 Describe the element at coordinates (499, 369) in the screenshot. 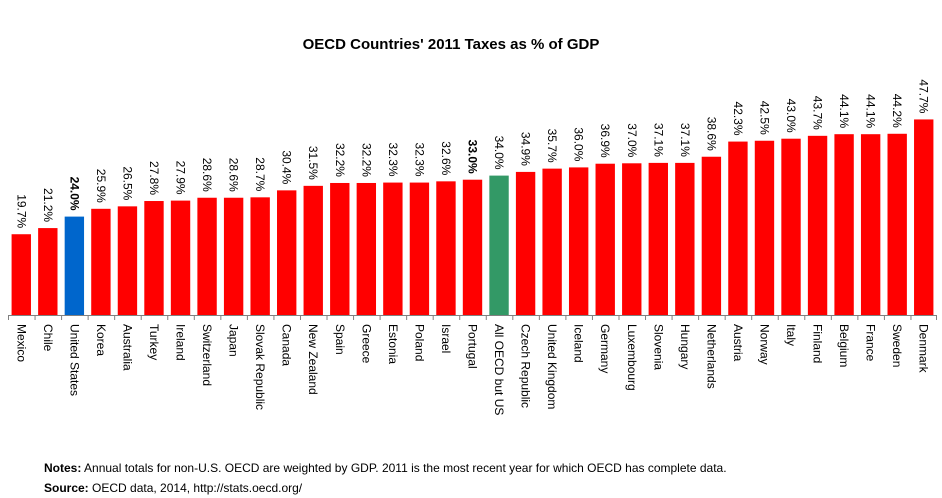

I see `category-label-all-oecd-but-us: All OECD but US` at that location.